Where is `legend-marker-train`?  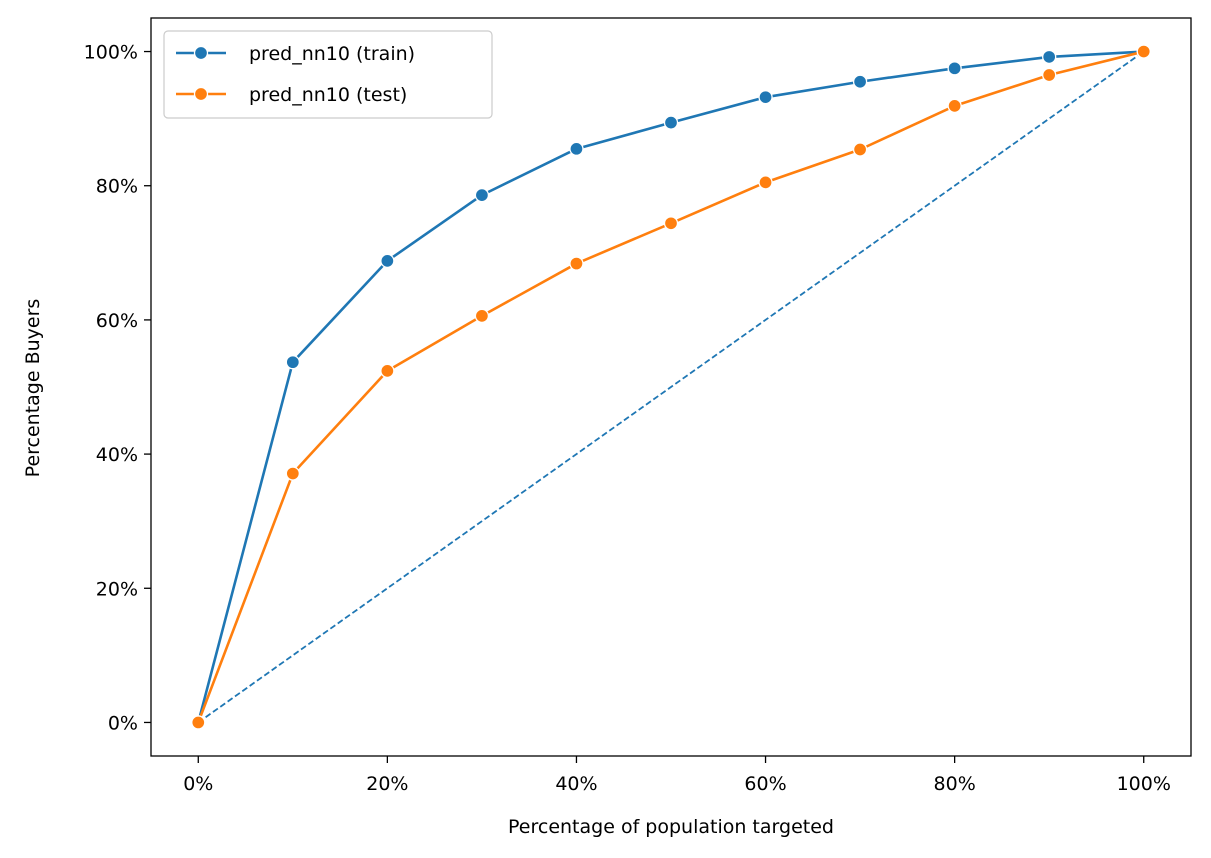
legend-marker-train is located at coordinates (201, 53).